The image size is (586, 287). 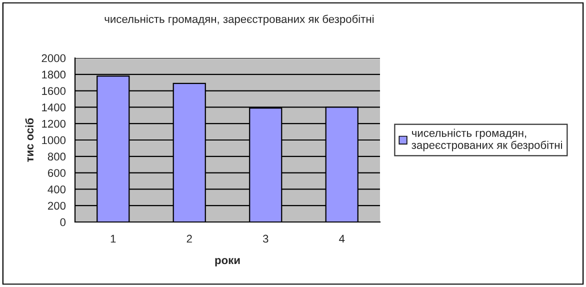 What do you see at coordinates (113, 238) in the screenshot?
I see `x-tick-label: 1` at bounding box center [113, 238].